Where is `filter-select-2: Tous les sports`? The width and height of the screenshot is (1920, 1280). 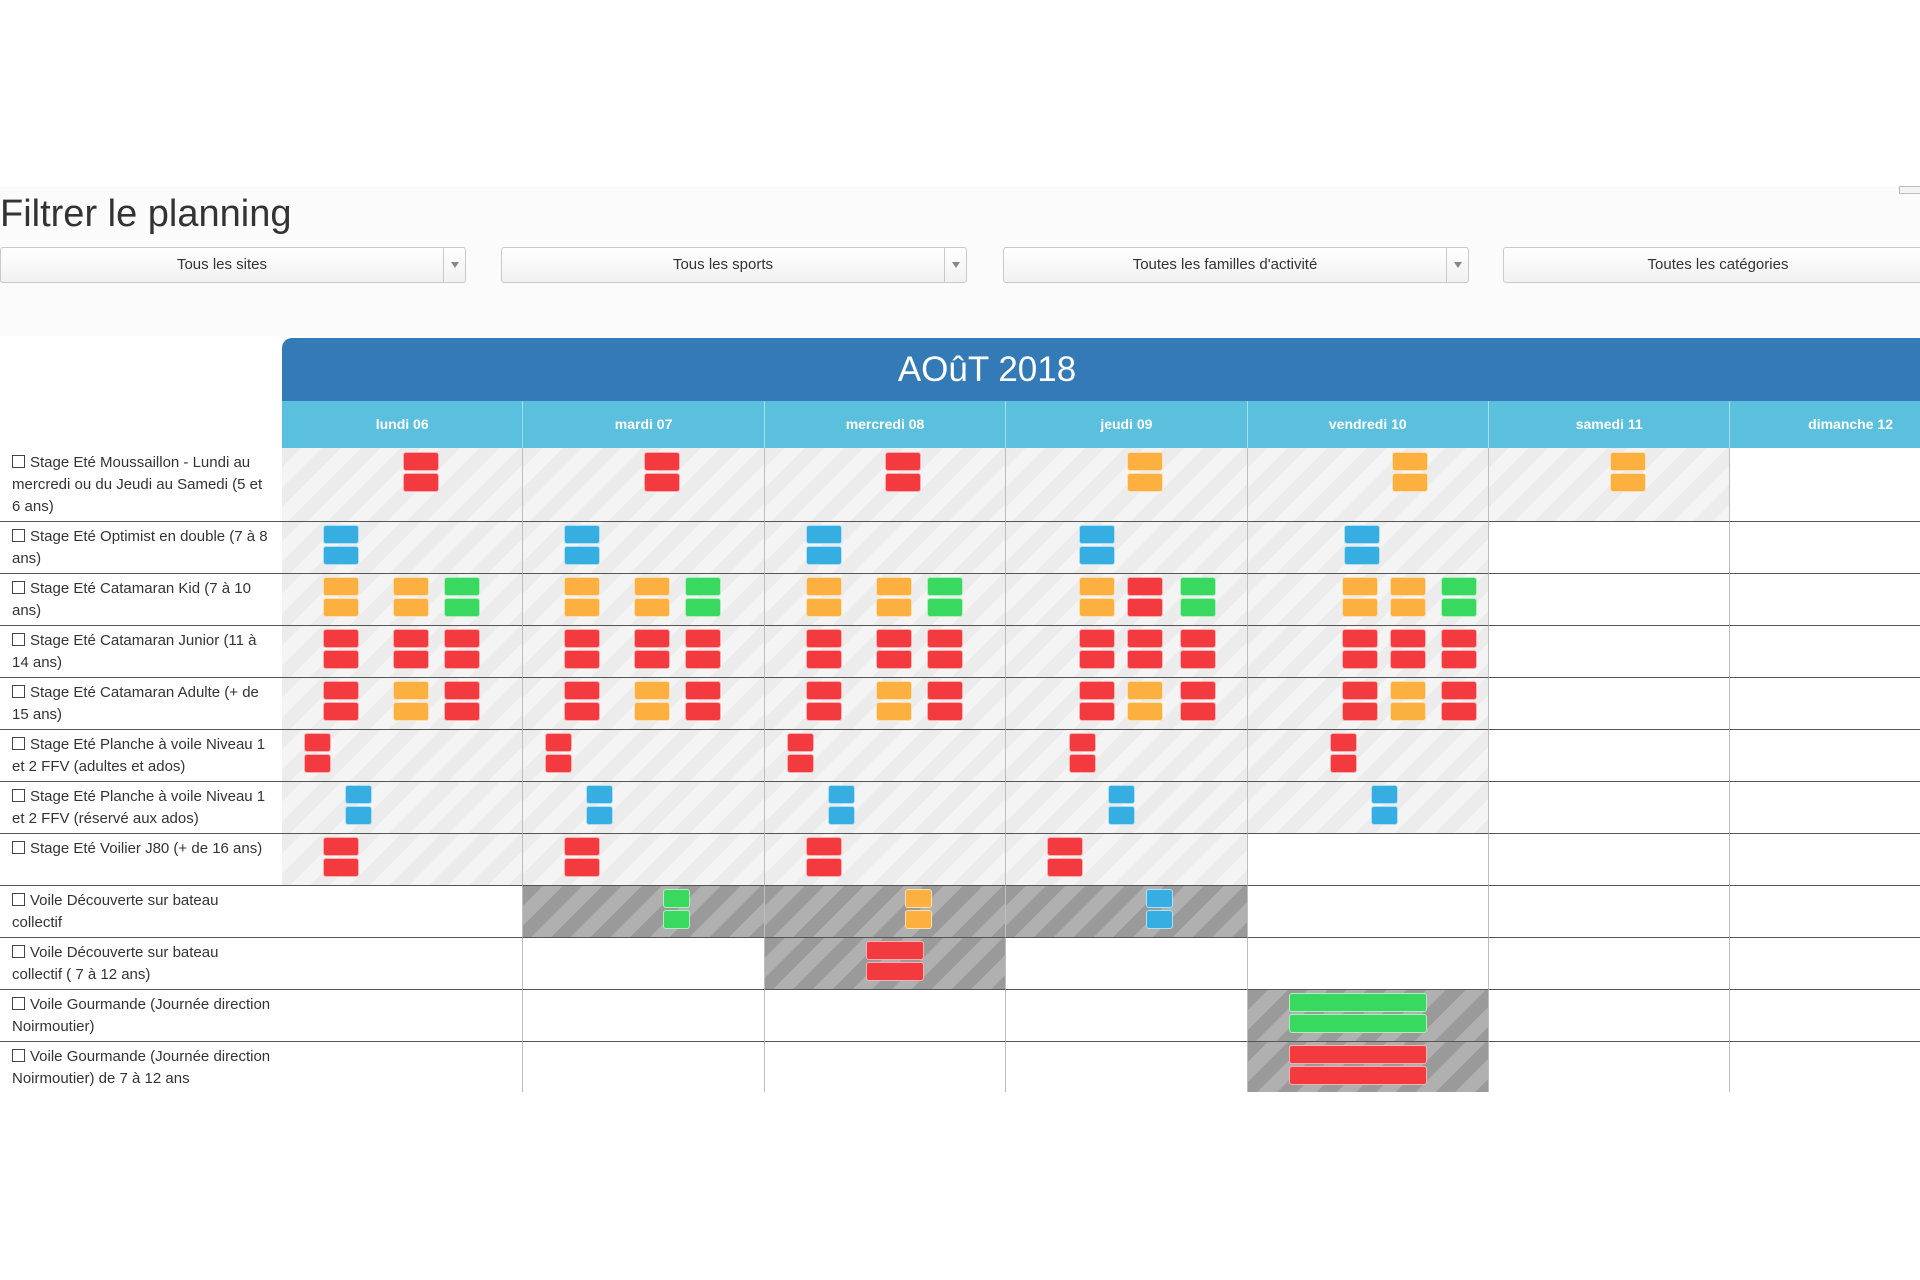 filter-select-2: Tous les sports is located at coordinates (734, 265).